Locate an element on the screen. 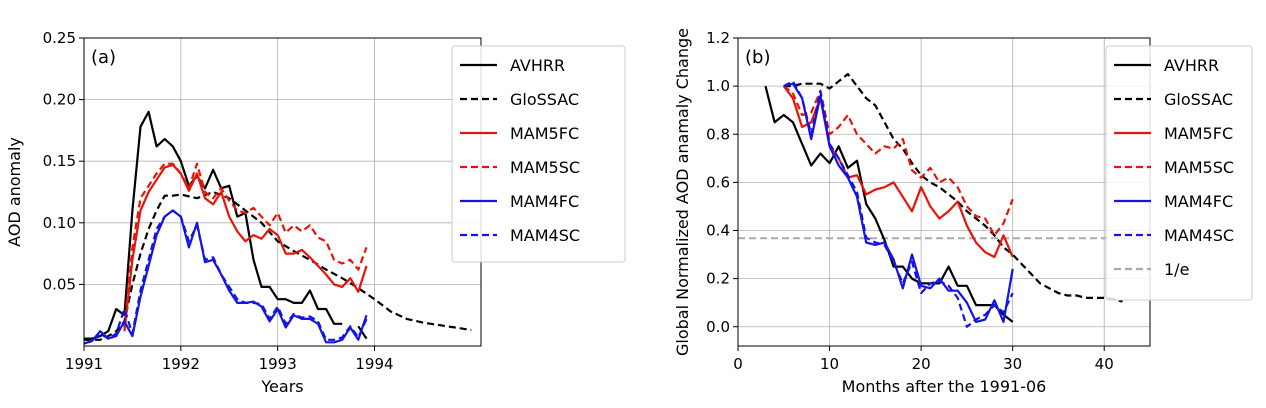 The image size is (1266, 408). x-axis-label: Months after the 1991-06 is located at coordinates (944, 386).